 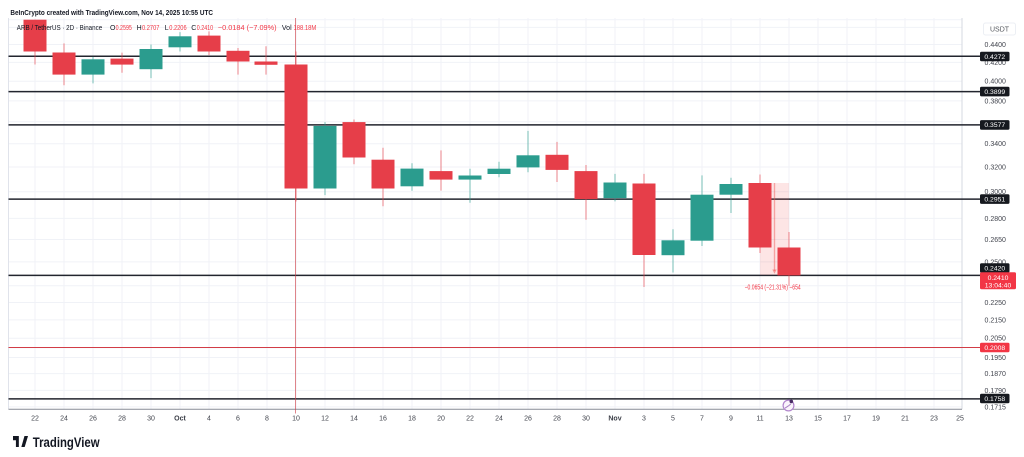 I want to click on svg-text: H, so click(x=139, y=28).